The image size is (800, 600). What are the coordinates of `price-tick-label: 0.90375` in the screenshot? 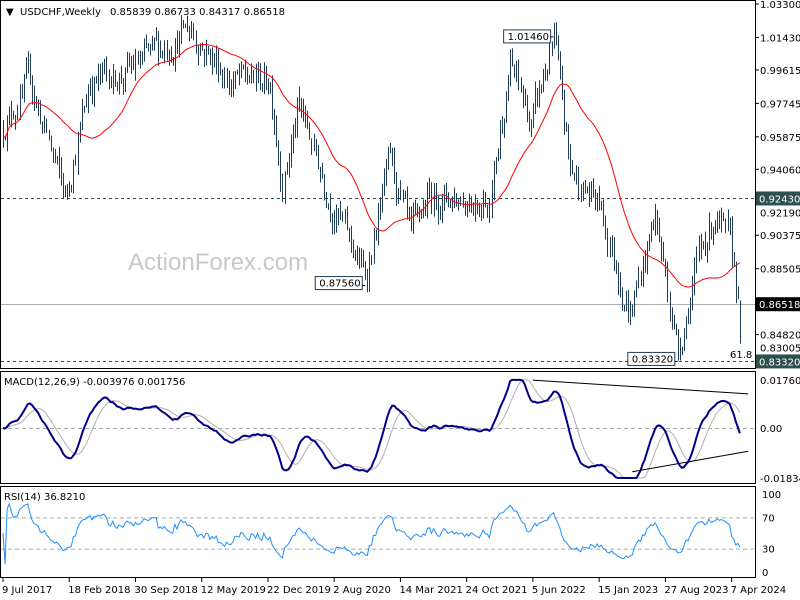 It's located at (780, 236).